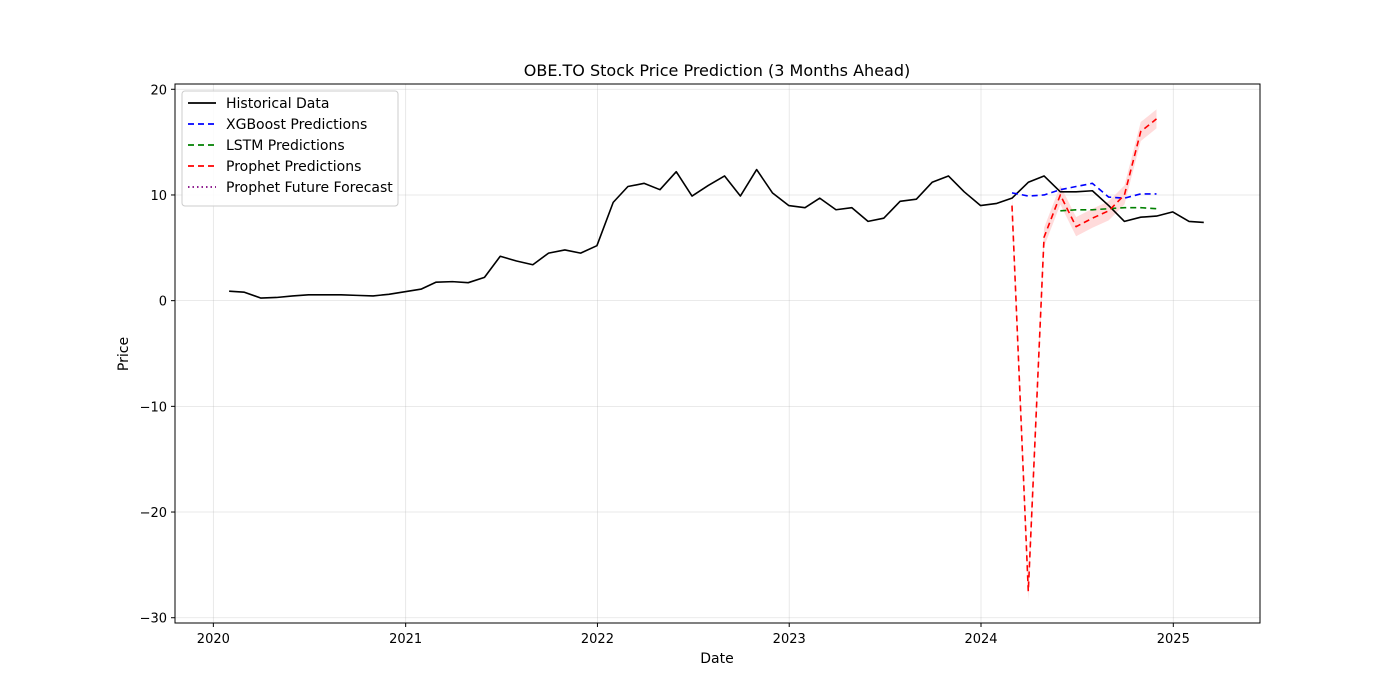 This screenshot has width=1400, height=700. What do you see at coordinates (1084, 190) in the screenshot?
I see `xgboost-predictions-line` at bounding box center [1084, 190].